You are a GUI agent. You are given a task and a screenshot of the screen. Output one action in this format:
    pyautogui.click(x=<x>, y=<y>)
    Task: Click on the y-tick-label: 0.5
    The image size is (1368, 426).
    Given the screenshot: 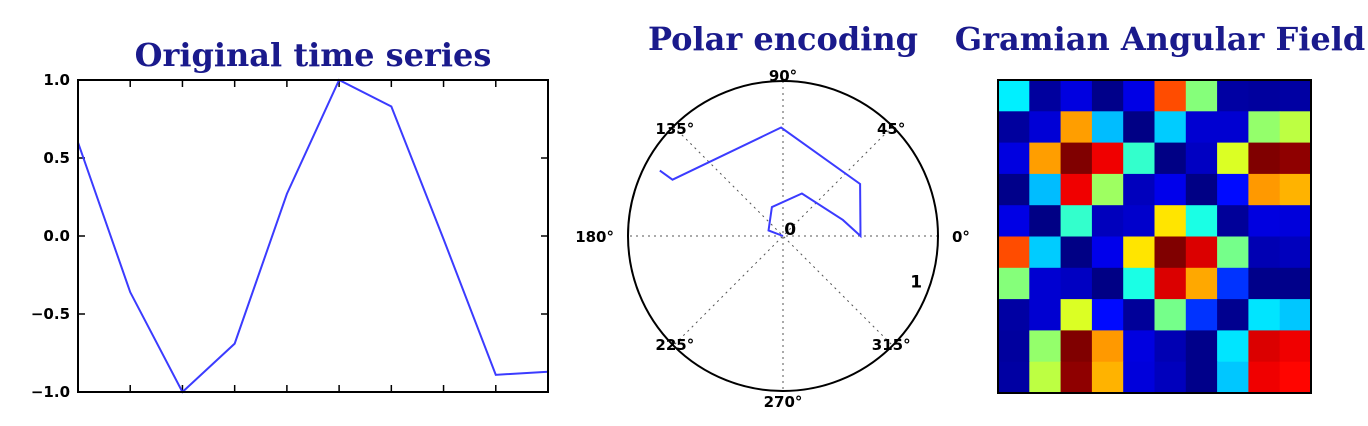 What is the action you would take?
    pyautogui.click(x=56, y=158)
    